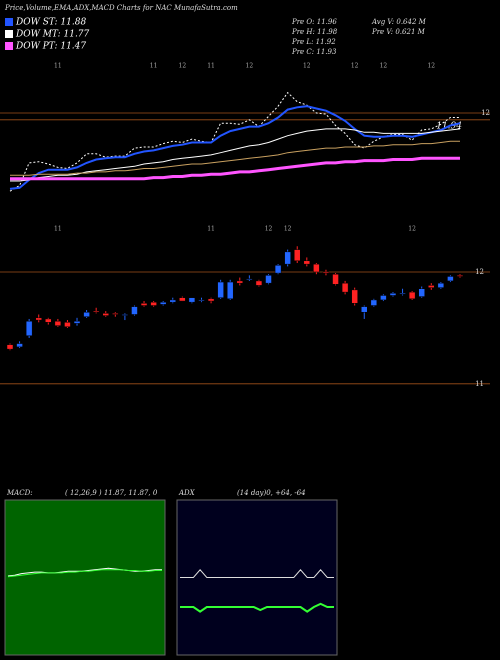 This screenshot has height=660, width=500. I want to click on panel-title: ADX, so click(187, 493).